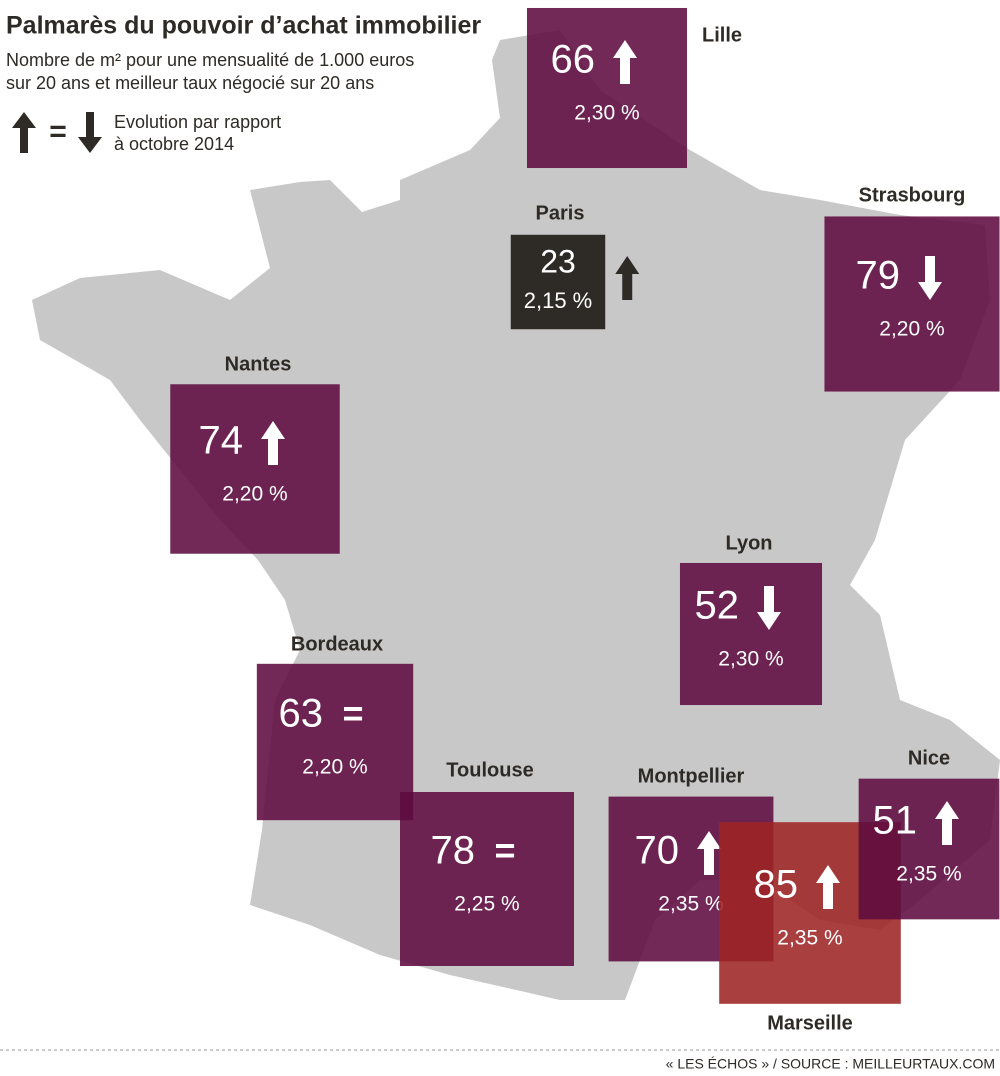 This screenshot has height=1076, width=1000. I want to click on city-name: Strasbourg, so click(912, 195).